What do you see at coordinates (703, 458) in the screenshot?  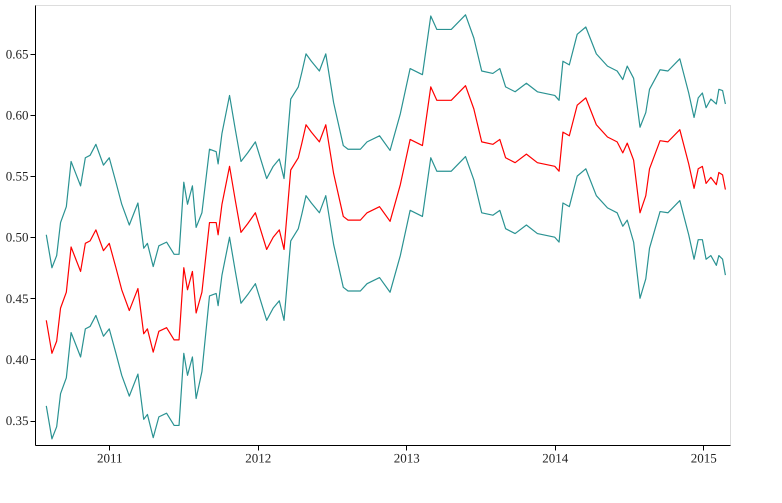 I see `x-tick-label: 2015` at bounding box center [703, 458].